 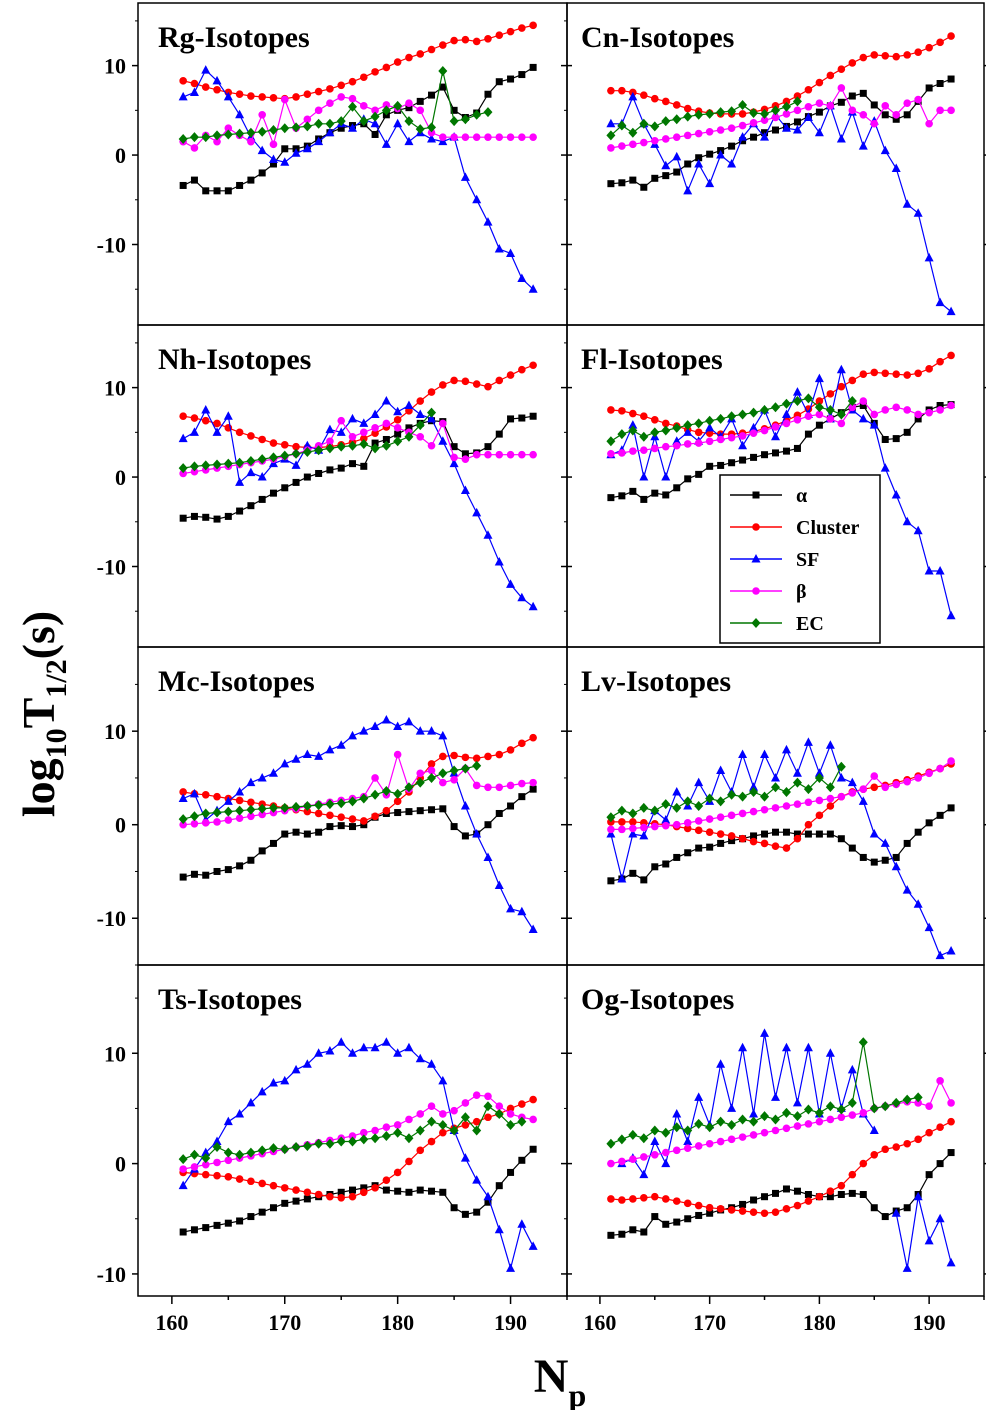 I want to click on x-tick-label: 180, so click(x=819, y=1322).